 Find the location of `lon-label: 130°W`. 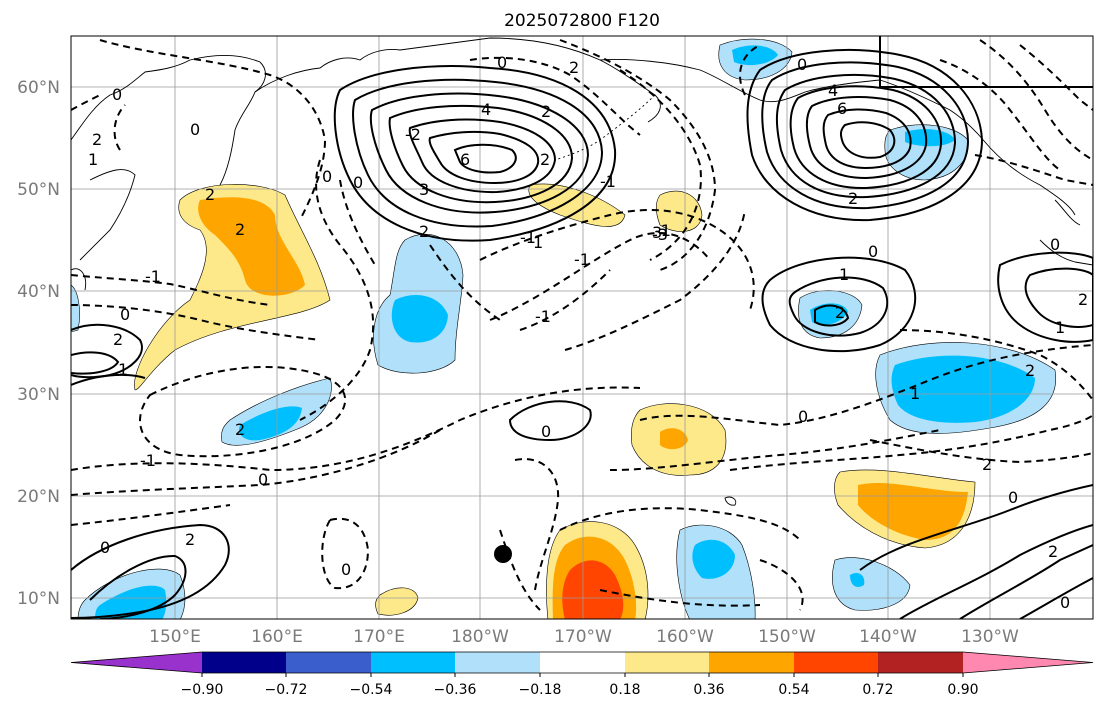

lon-label: 130°W is located at coordinates (990, 637).